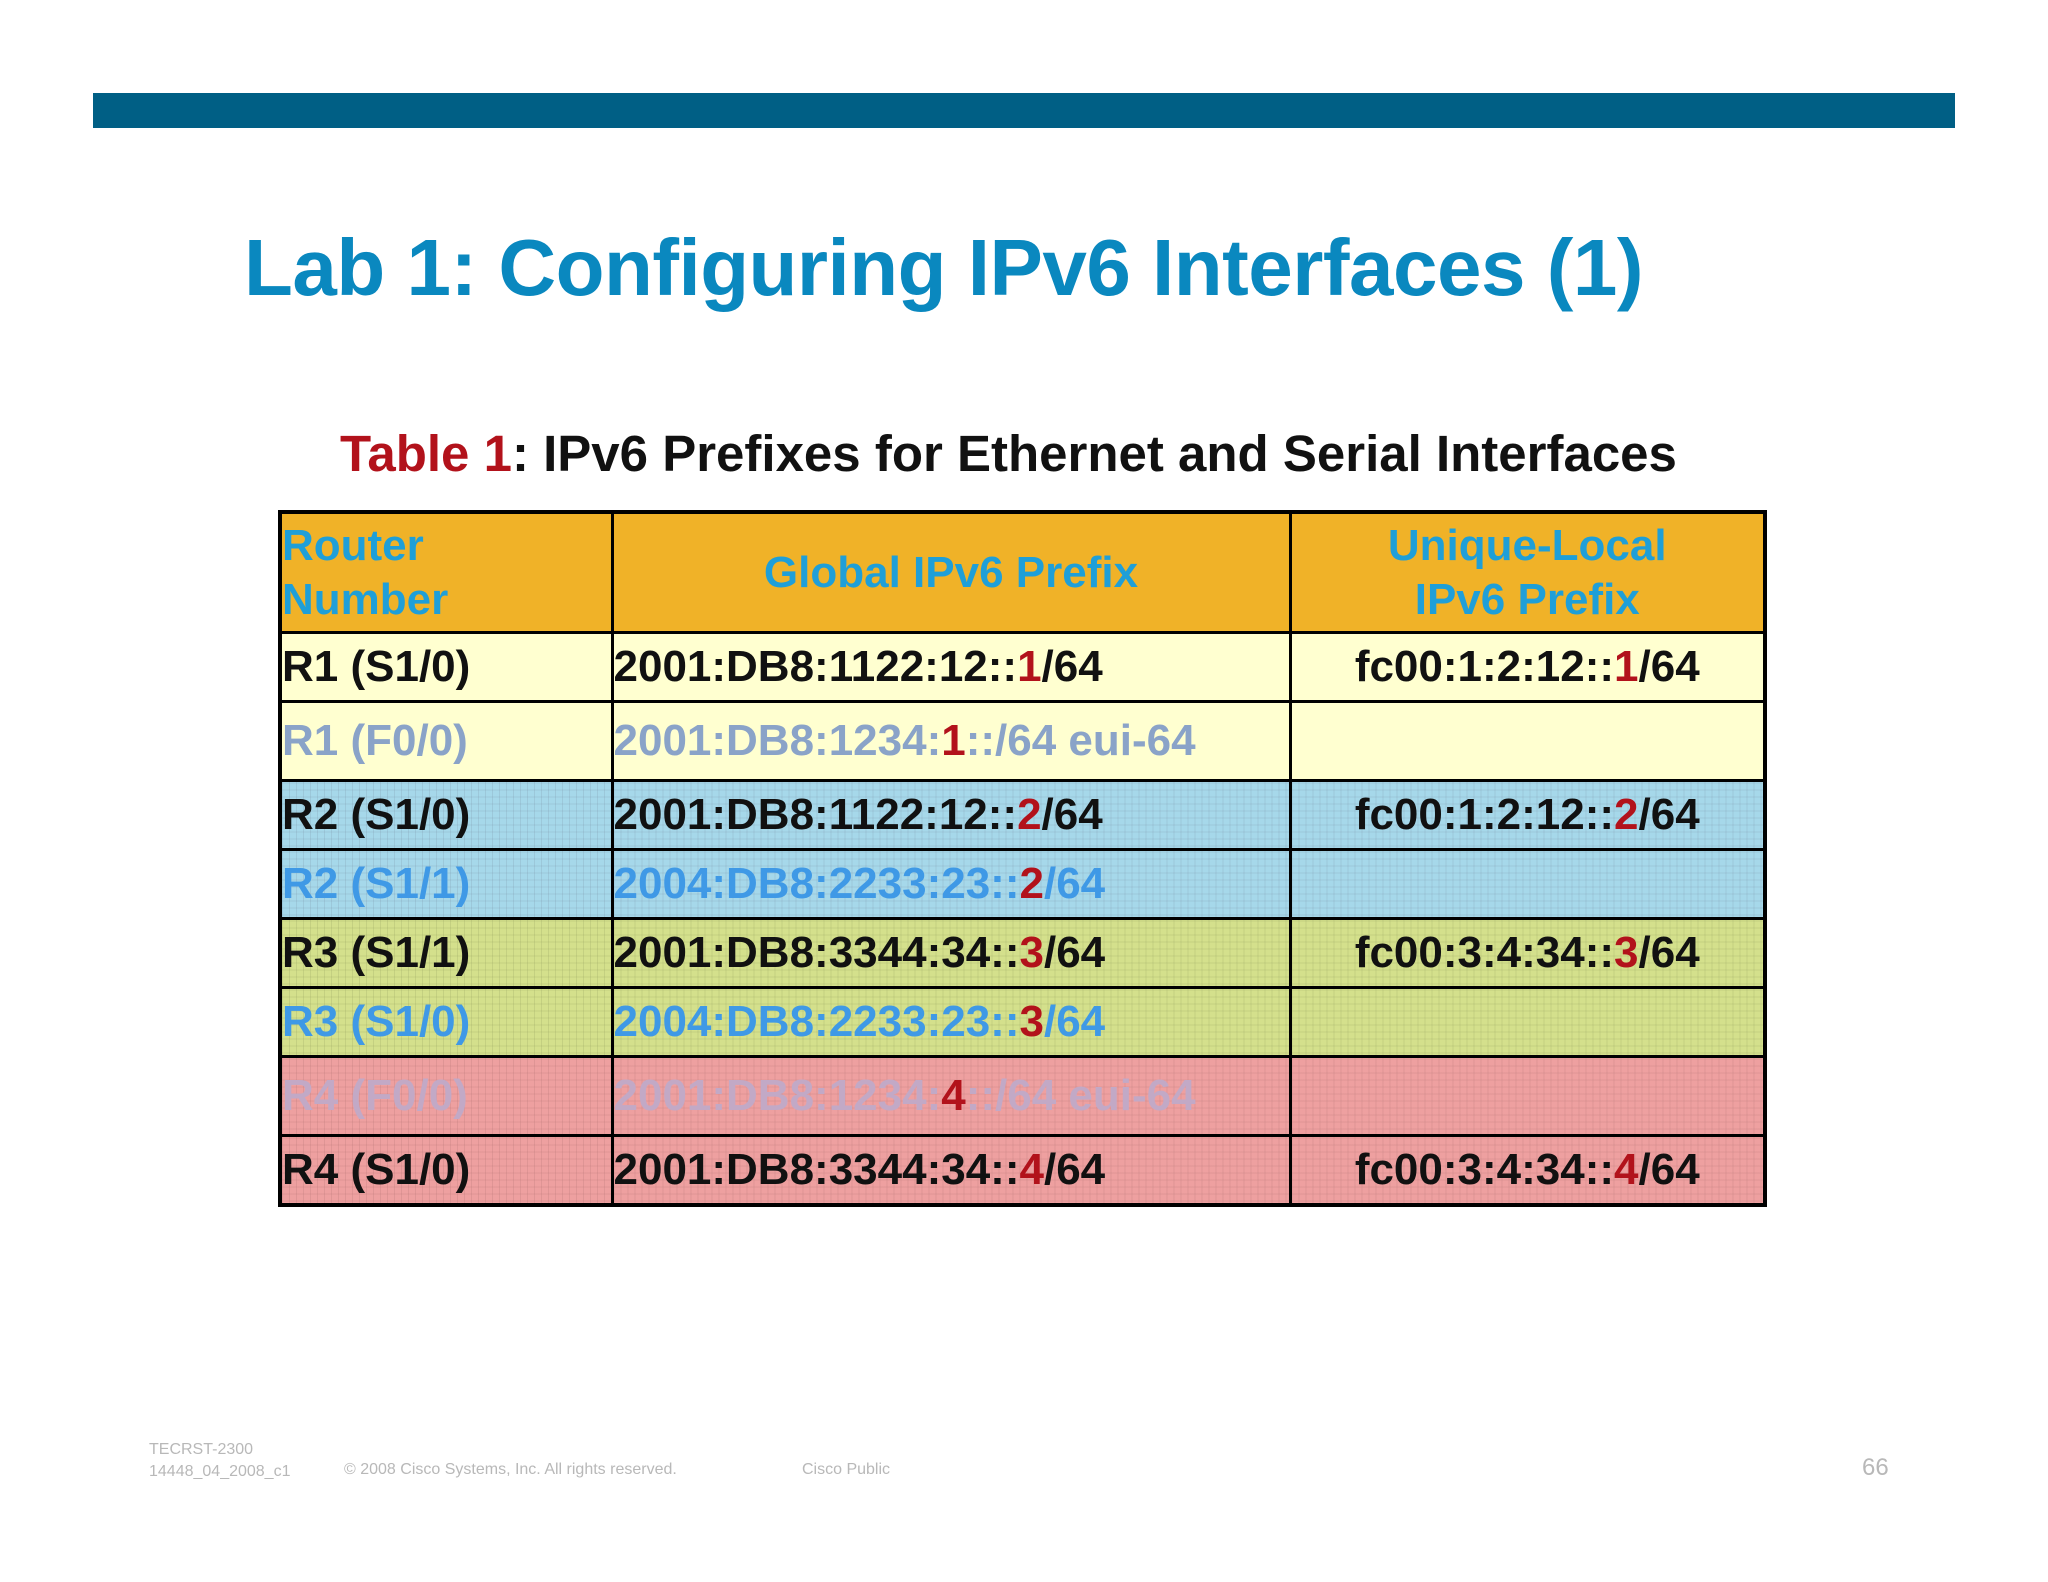  I want to click on cell-global-prefix: 2001:DB8:1234:1::/64 eui-64, so click(951, 741).